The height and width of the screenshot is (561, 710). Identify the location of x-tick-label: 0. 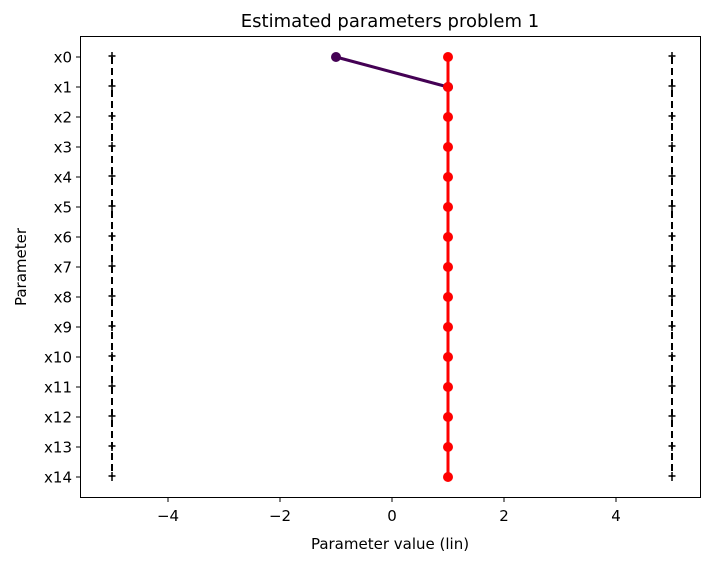
(392, 516).